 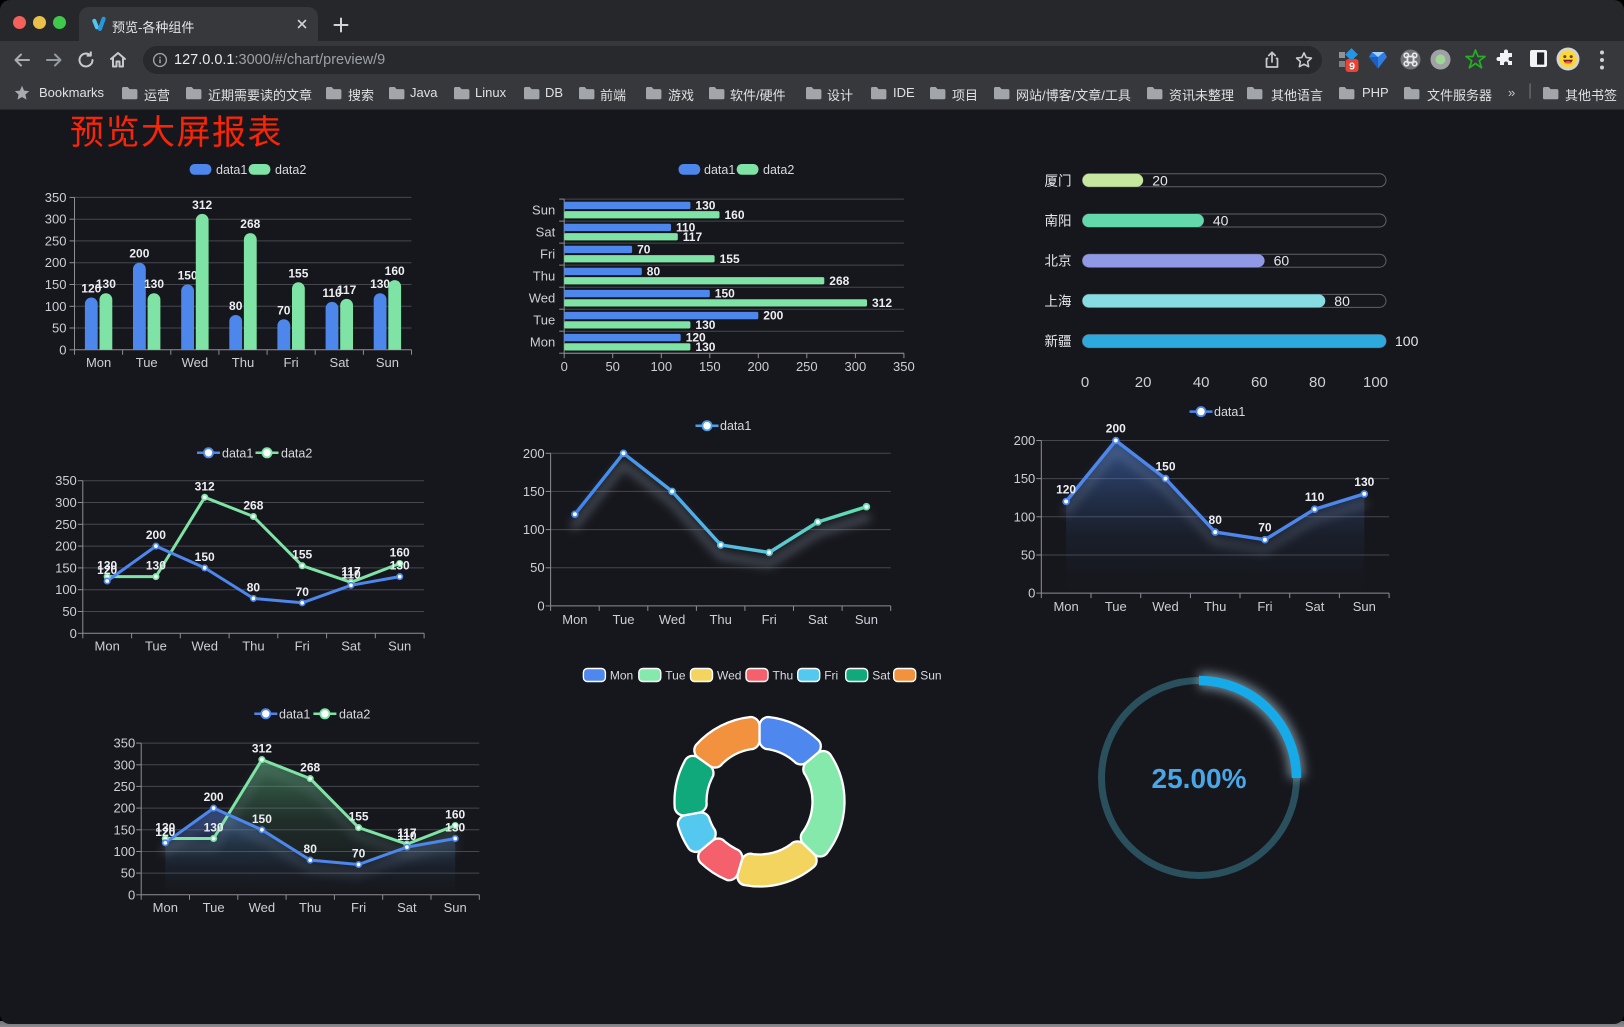 I want to click on svg-text: 350, so click(x=56, y=197).